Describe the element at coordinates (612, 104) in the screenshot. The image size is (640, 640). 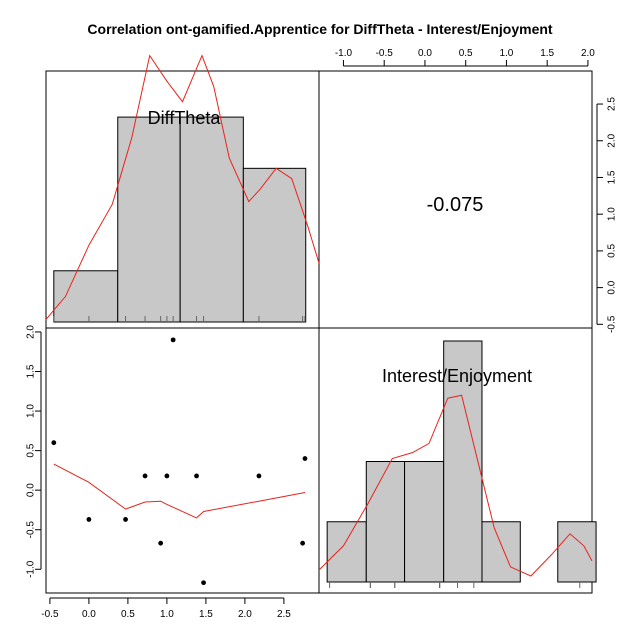
I see `right-tick-label: 2.5` at that location.